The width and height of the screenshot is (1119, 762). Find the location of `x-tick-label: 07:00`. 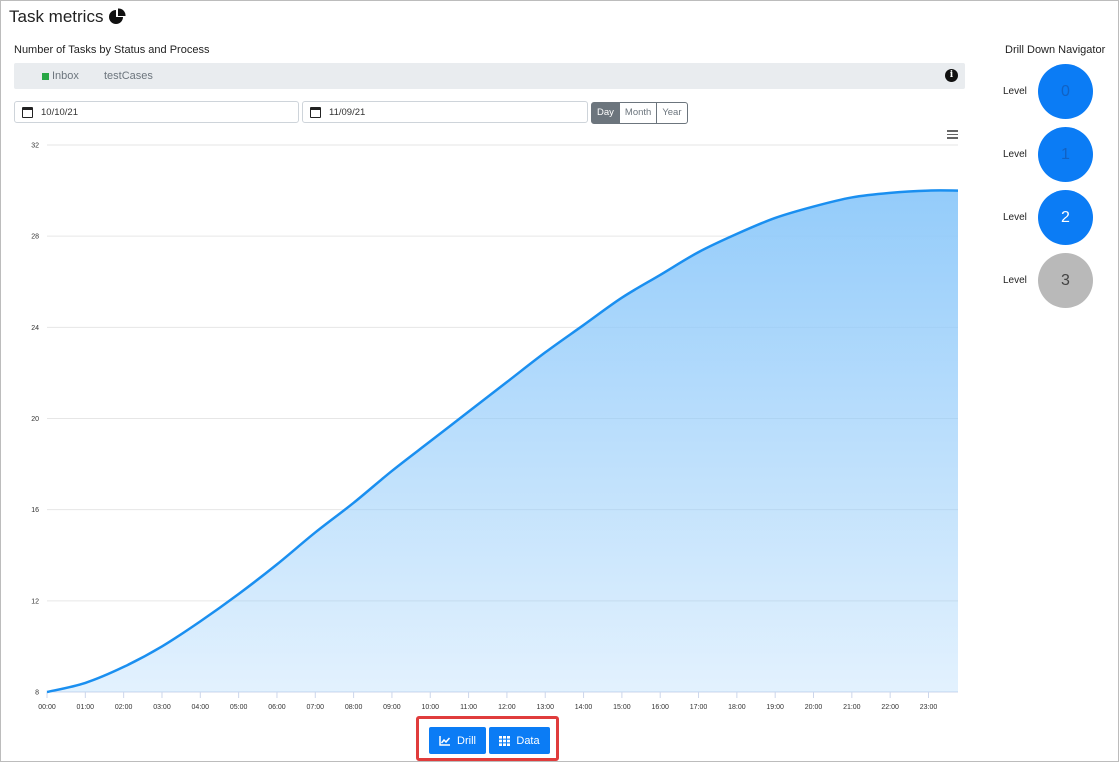

x-tick-label: 07:00 is located at coordinates (316, 707).